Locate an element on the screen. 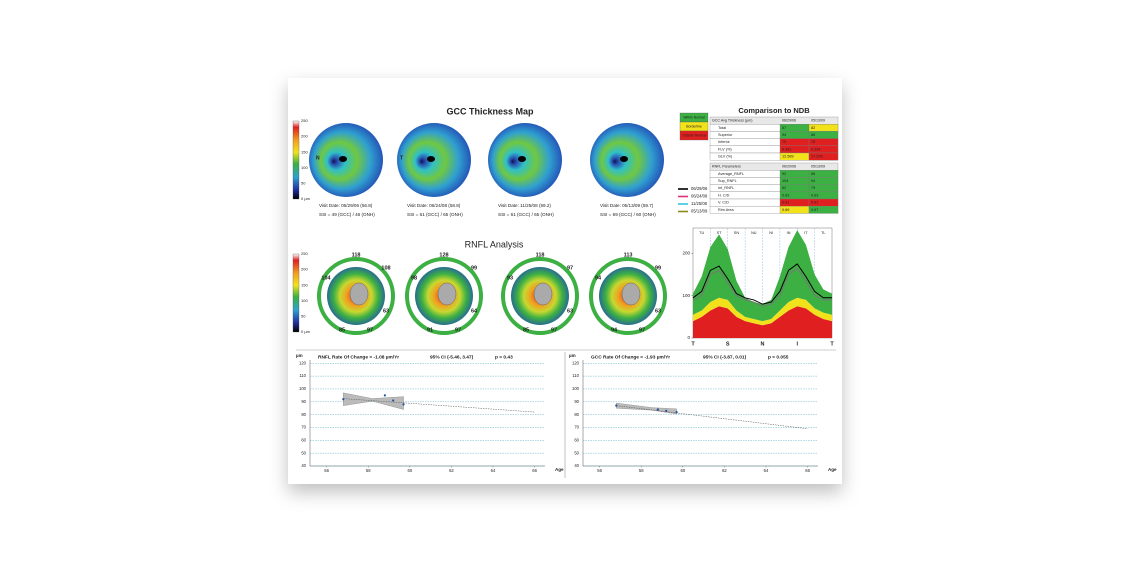  visit-date: Visit Date: 06/24/08 (58.8) is located at coordinates (434, 205).